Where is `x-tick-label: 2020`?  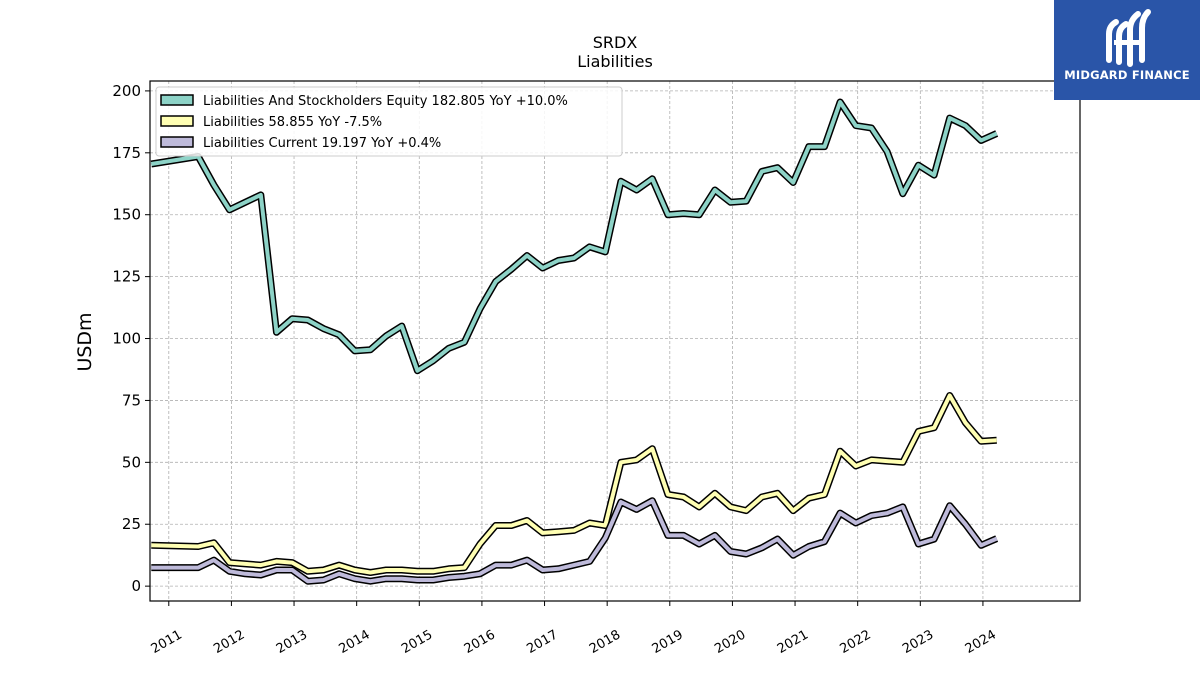
x-tick-label: 2020 is located at coordinates (730, 642).